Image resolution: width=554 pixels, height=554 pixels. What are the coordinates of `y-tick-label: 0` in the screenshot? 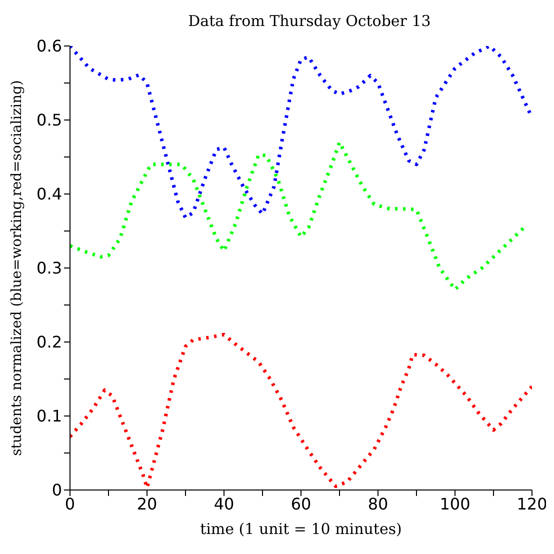 It's located at (57, 490).